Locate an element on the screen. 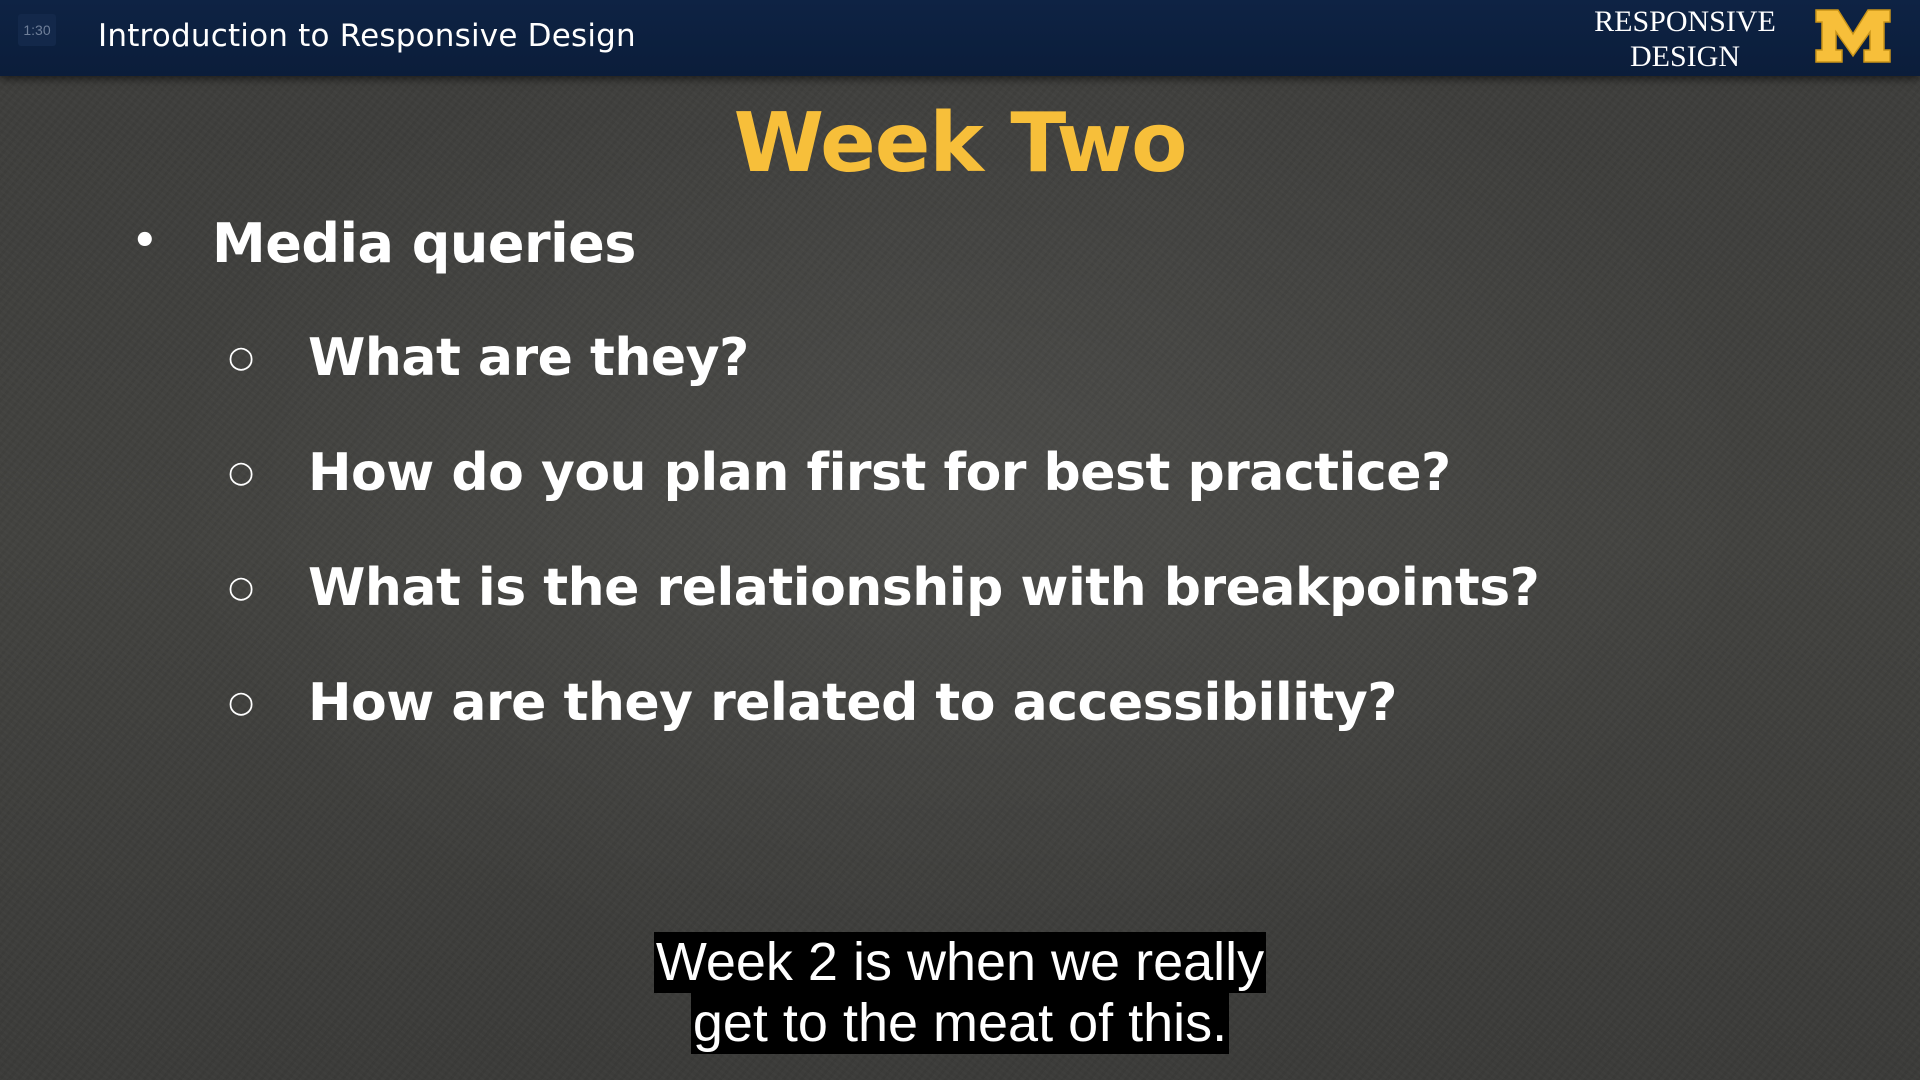  brand-line-2: DESIGN is located at coordinates (1685, 56).